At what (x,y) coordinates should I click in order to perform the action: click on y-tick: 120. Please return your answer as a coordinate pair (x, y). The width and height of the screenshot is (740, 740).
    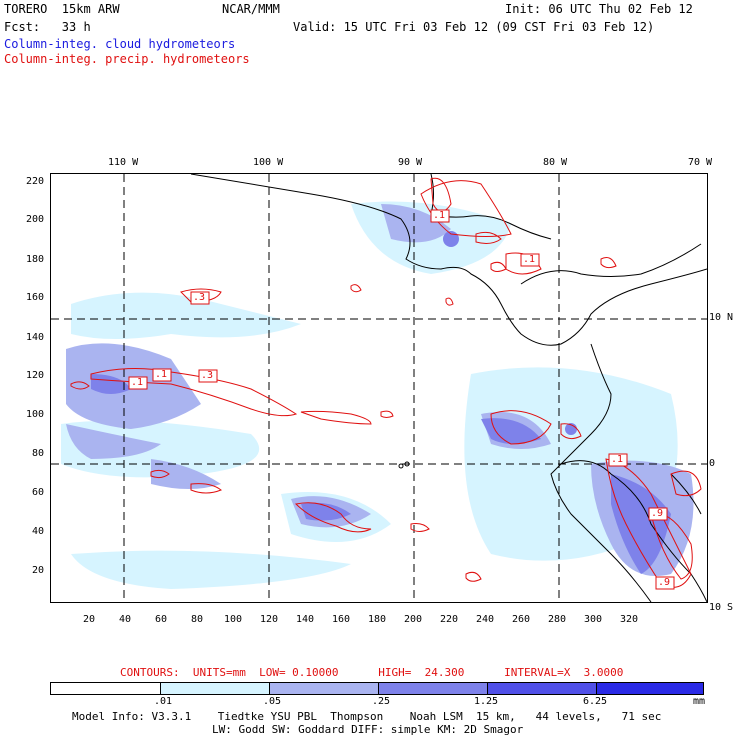
    Looking at the image, I should click on (35, 375).